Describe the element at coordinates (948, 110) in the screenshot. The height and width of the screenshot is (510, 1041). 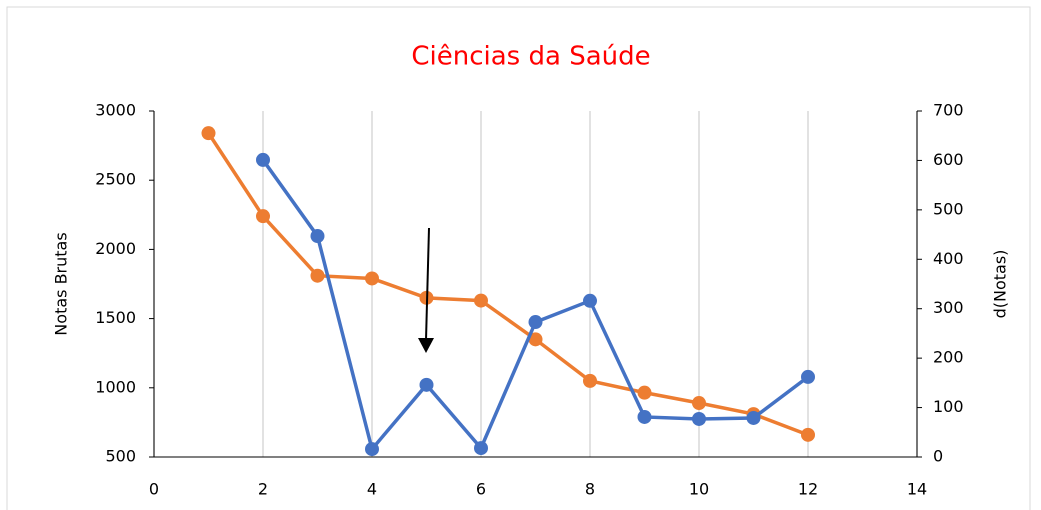
I see `y2-tick-label: 700` at that location.